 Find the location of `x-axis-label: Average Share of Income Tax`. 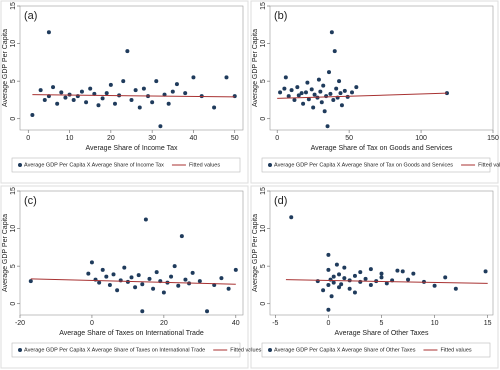

x-axis-label: Average Share of Income Tax is located at coordinates (132, 148).